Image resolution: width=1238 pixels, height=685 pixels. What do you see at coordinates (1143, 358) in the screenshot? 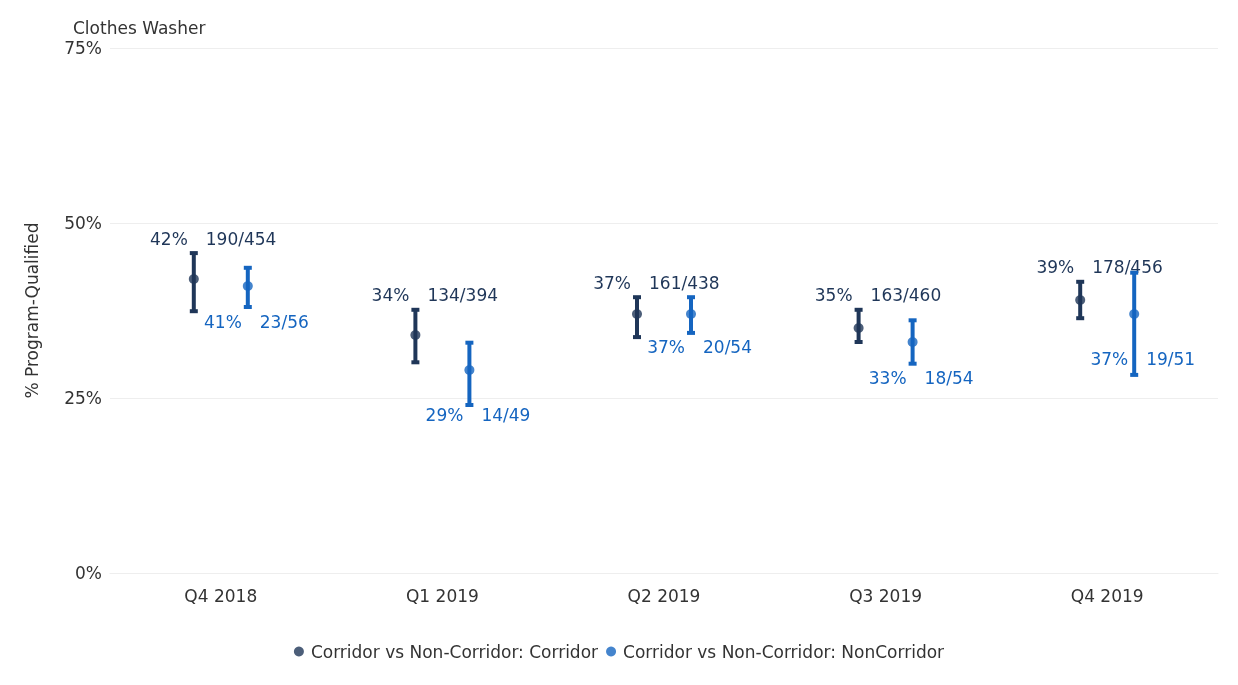
I see `data-label: 37% 19/51` at bounding box center [1143, 358].